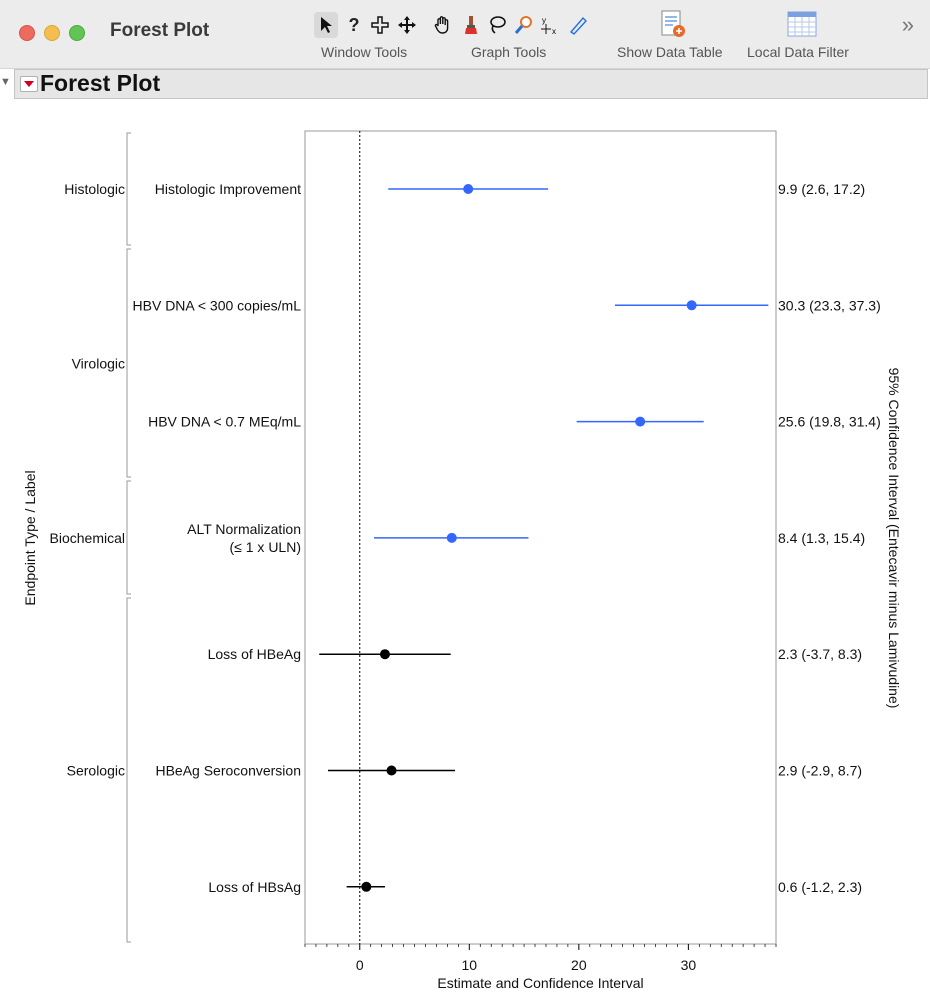 The image size is (930, 999). What do you see at coordinates (27, 33) in the screenshot?
I see `close-window-button` at bounding box center [27, 33].